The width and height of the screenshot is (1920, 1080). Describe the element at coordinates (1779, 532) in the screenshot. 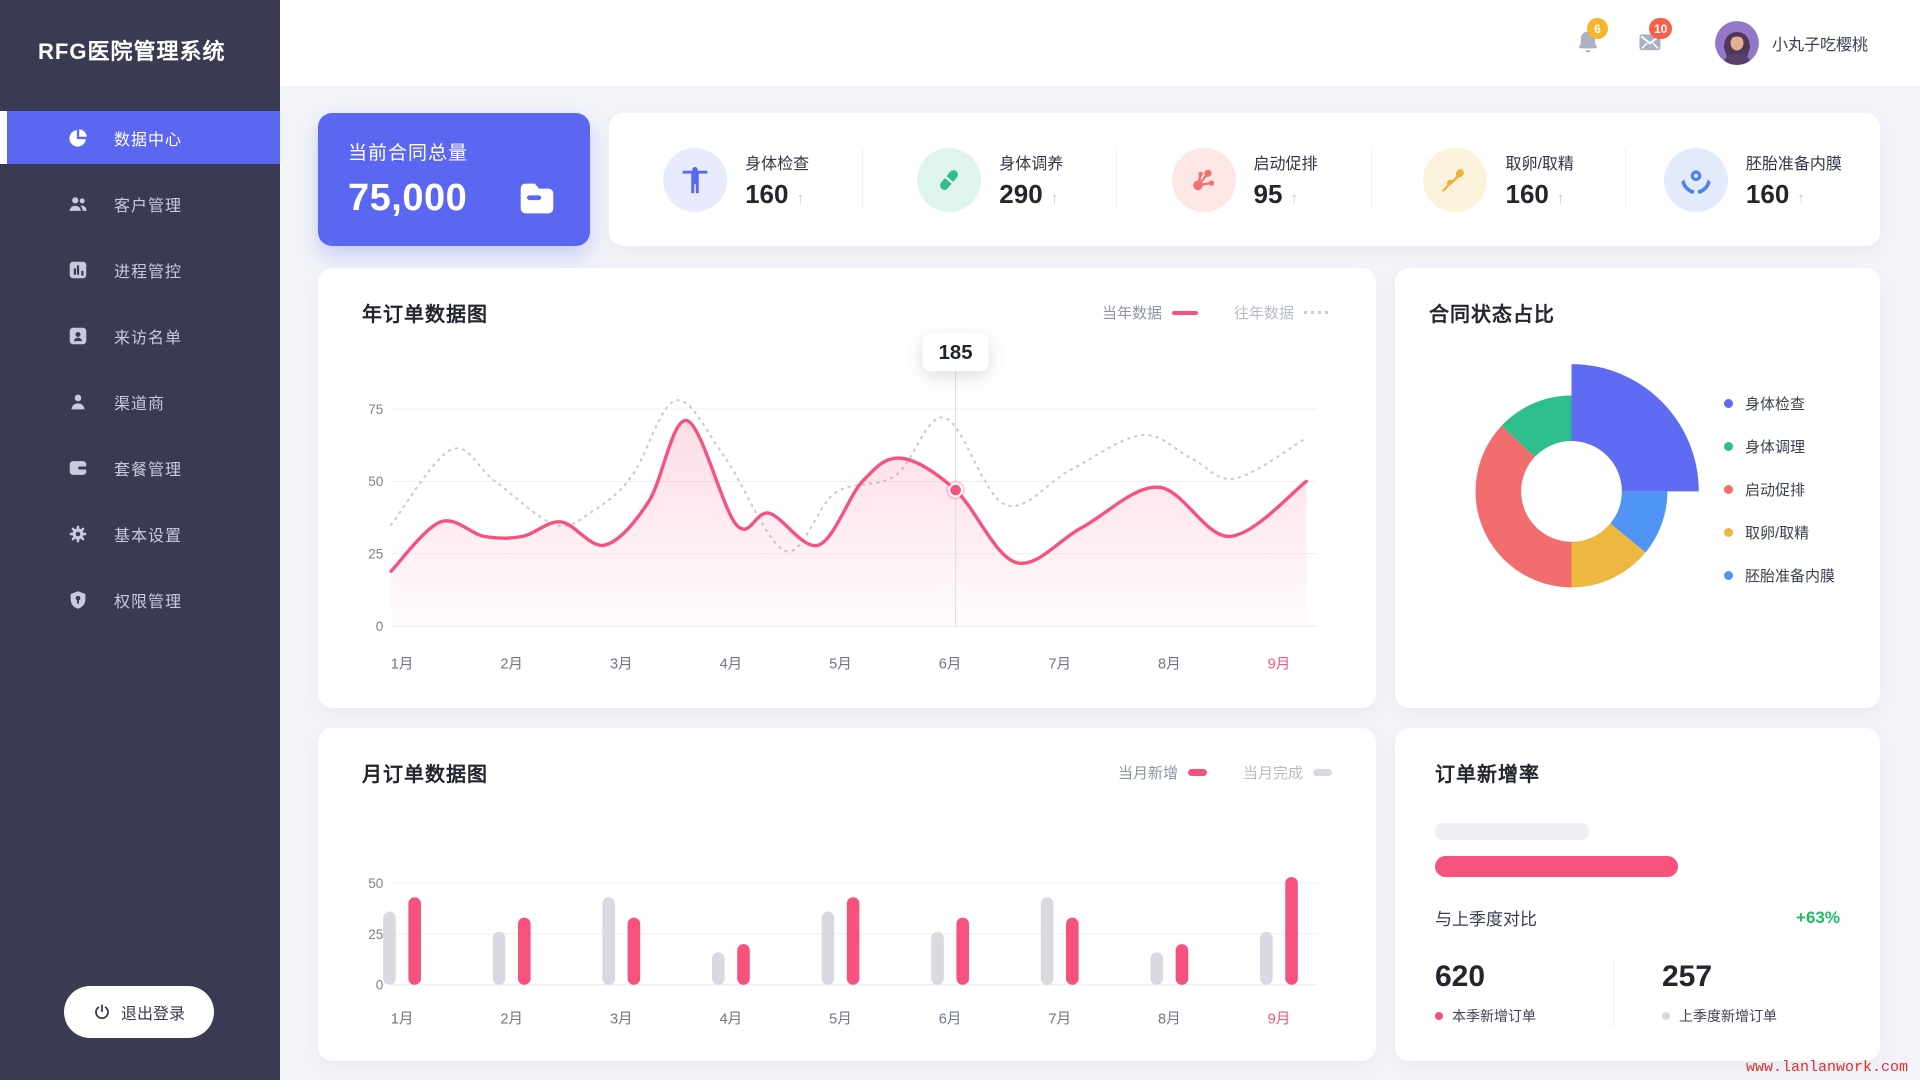

I see `donut-legend-item: 取卵/取精` at that location.